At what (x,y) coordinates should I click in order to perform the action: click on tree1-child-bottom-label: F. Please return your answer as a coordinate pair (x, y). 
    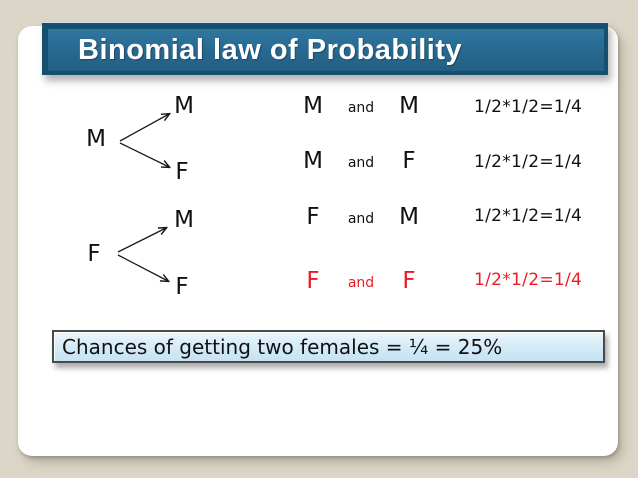
    Looking at the image, I should click on (182, 172).